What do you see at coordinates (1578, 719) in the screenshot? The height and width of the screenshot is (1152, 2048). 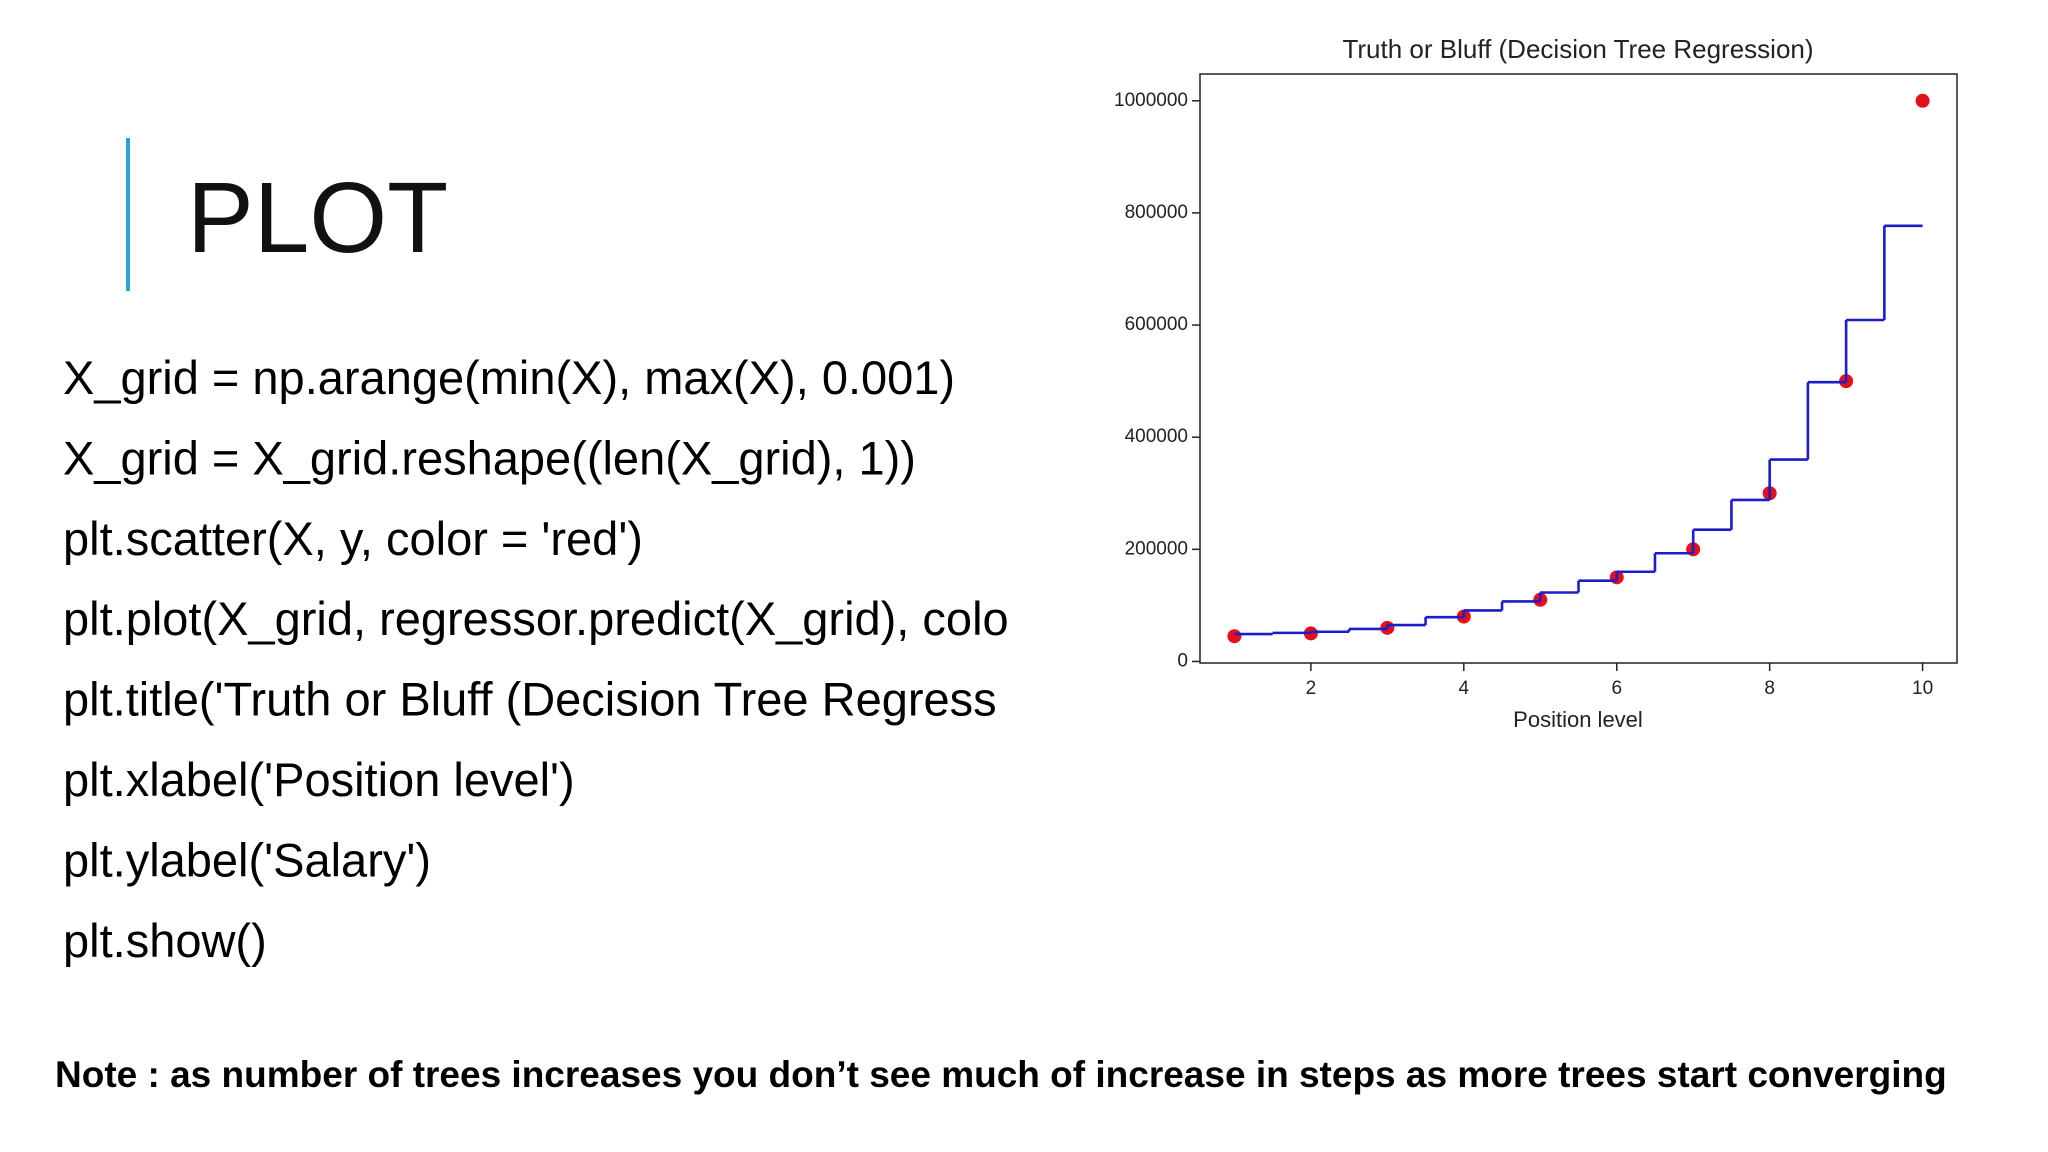 I see `x-axis-label: Position level` at bounding box center [1578, 719].